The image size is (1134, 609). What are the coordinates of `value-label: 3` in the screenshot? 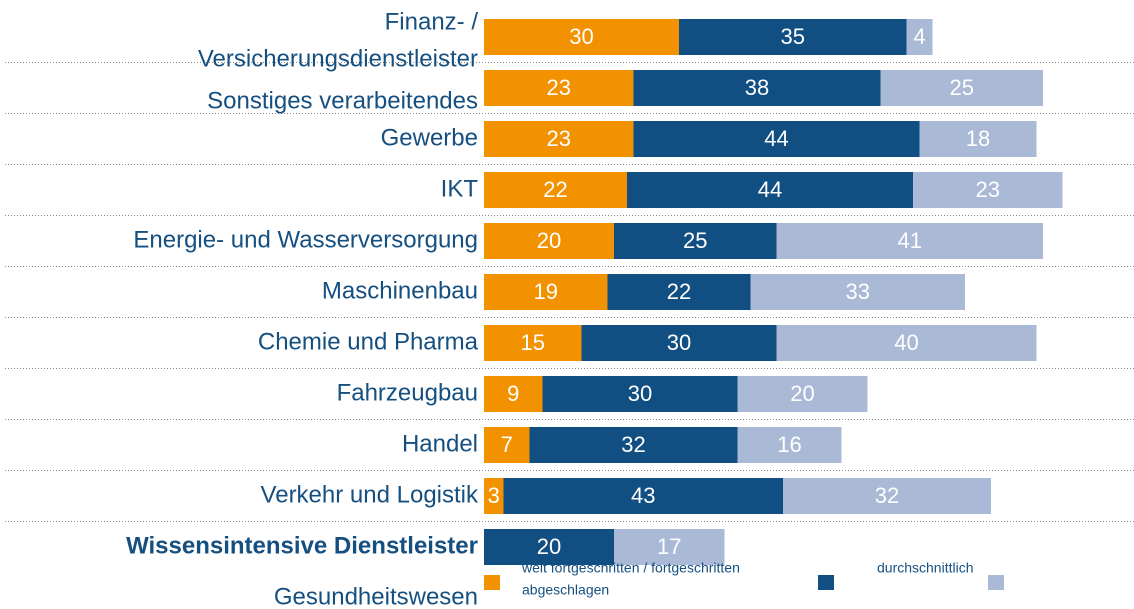 It's located at (494, 495).